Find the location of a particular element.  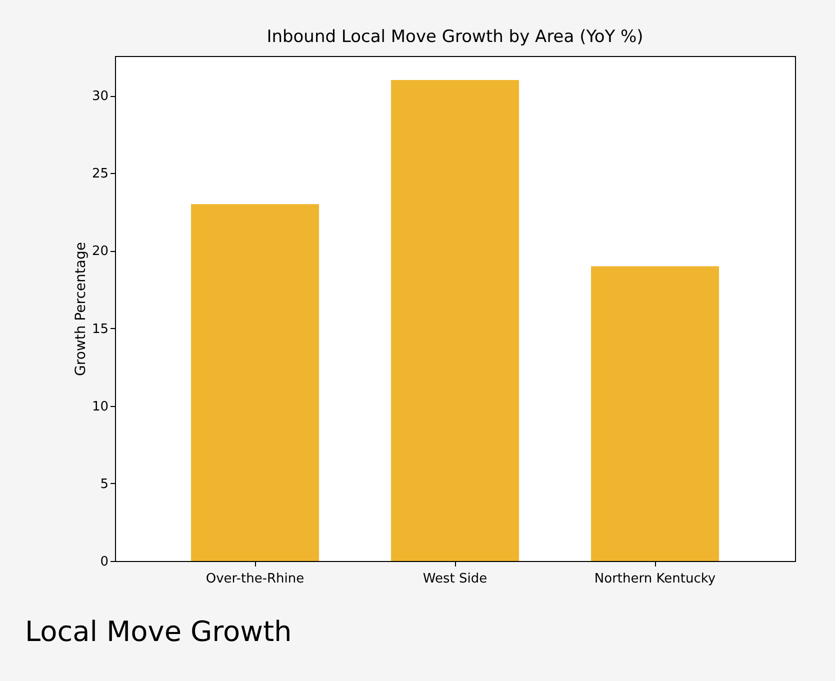

y-tick-label: 30 is located at coordinates (100, 96).